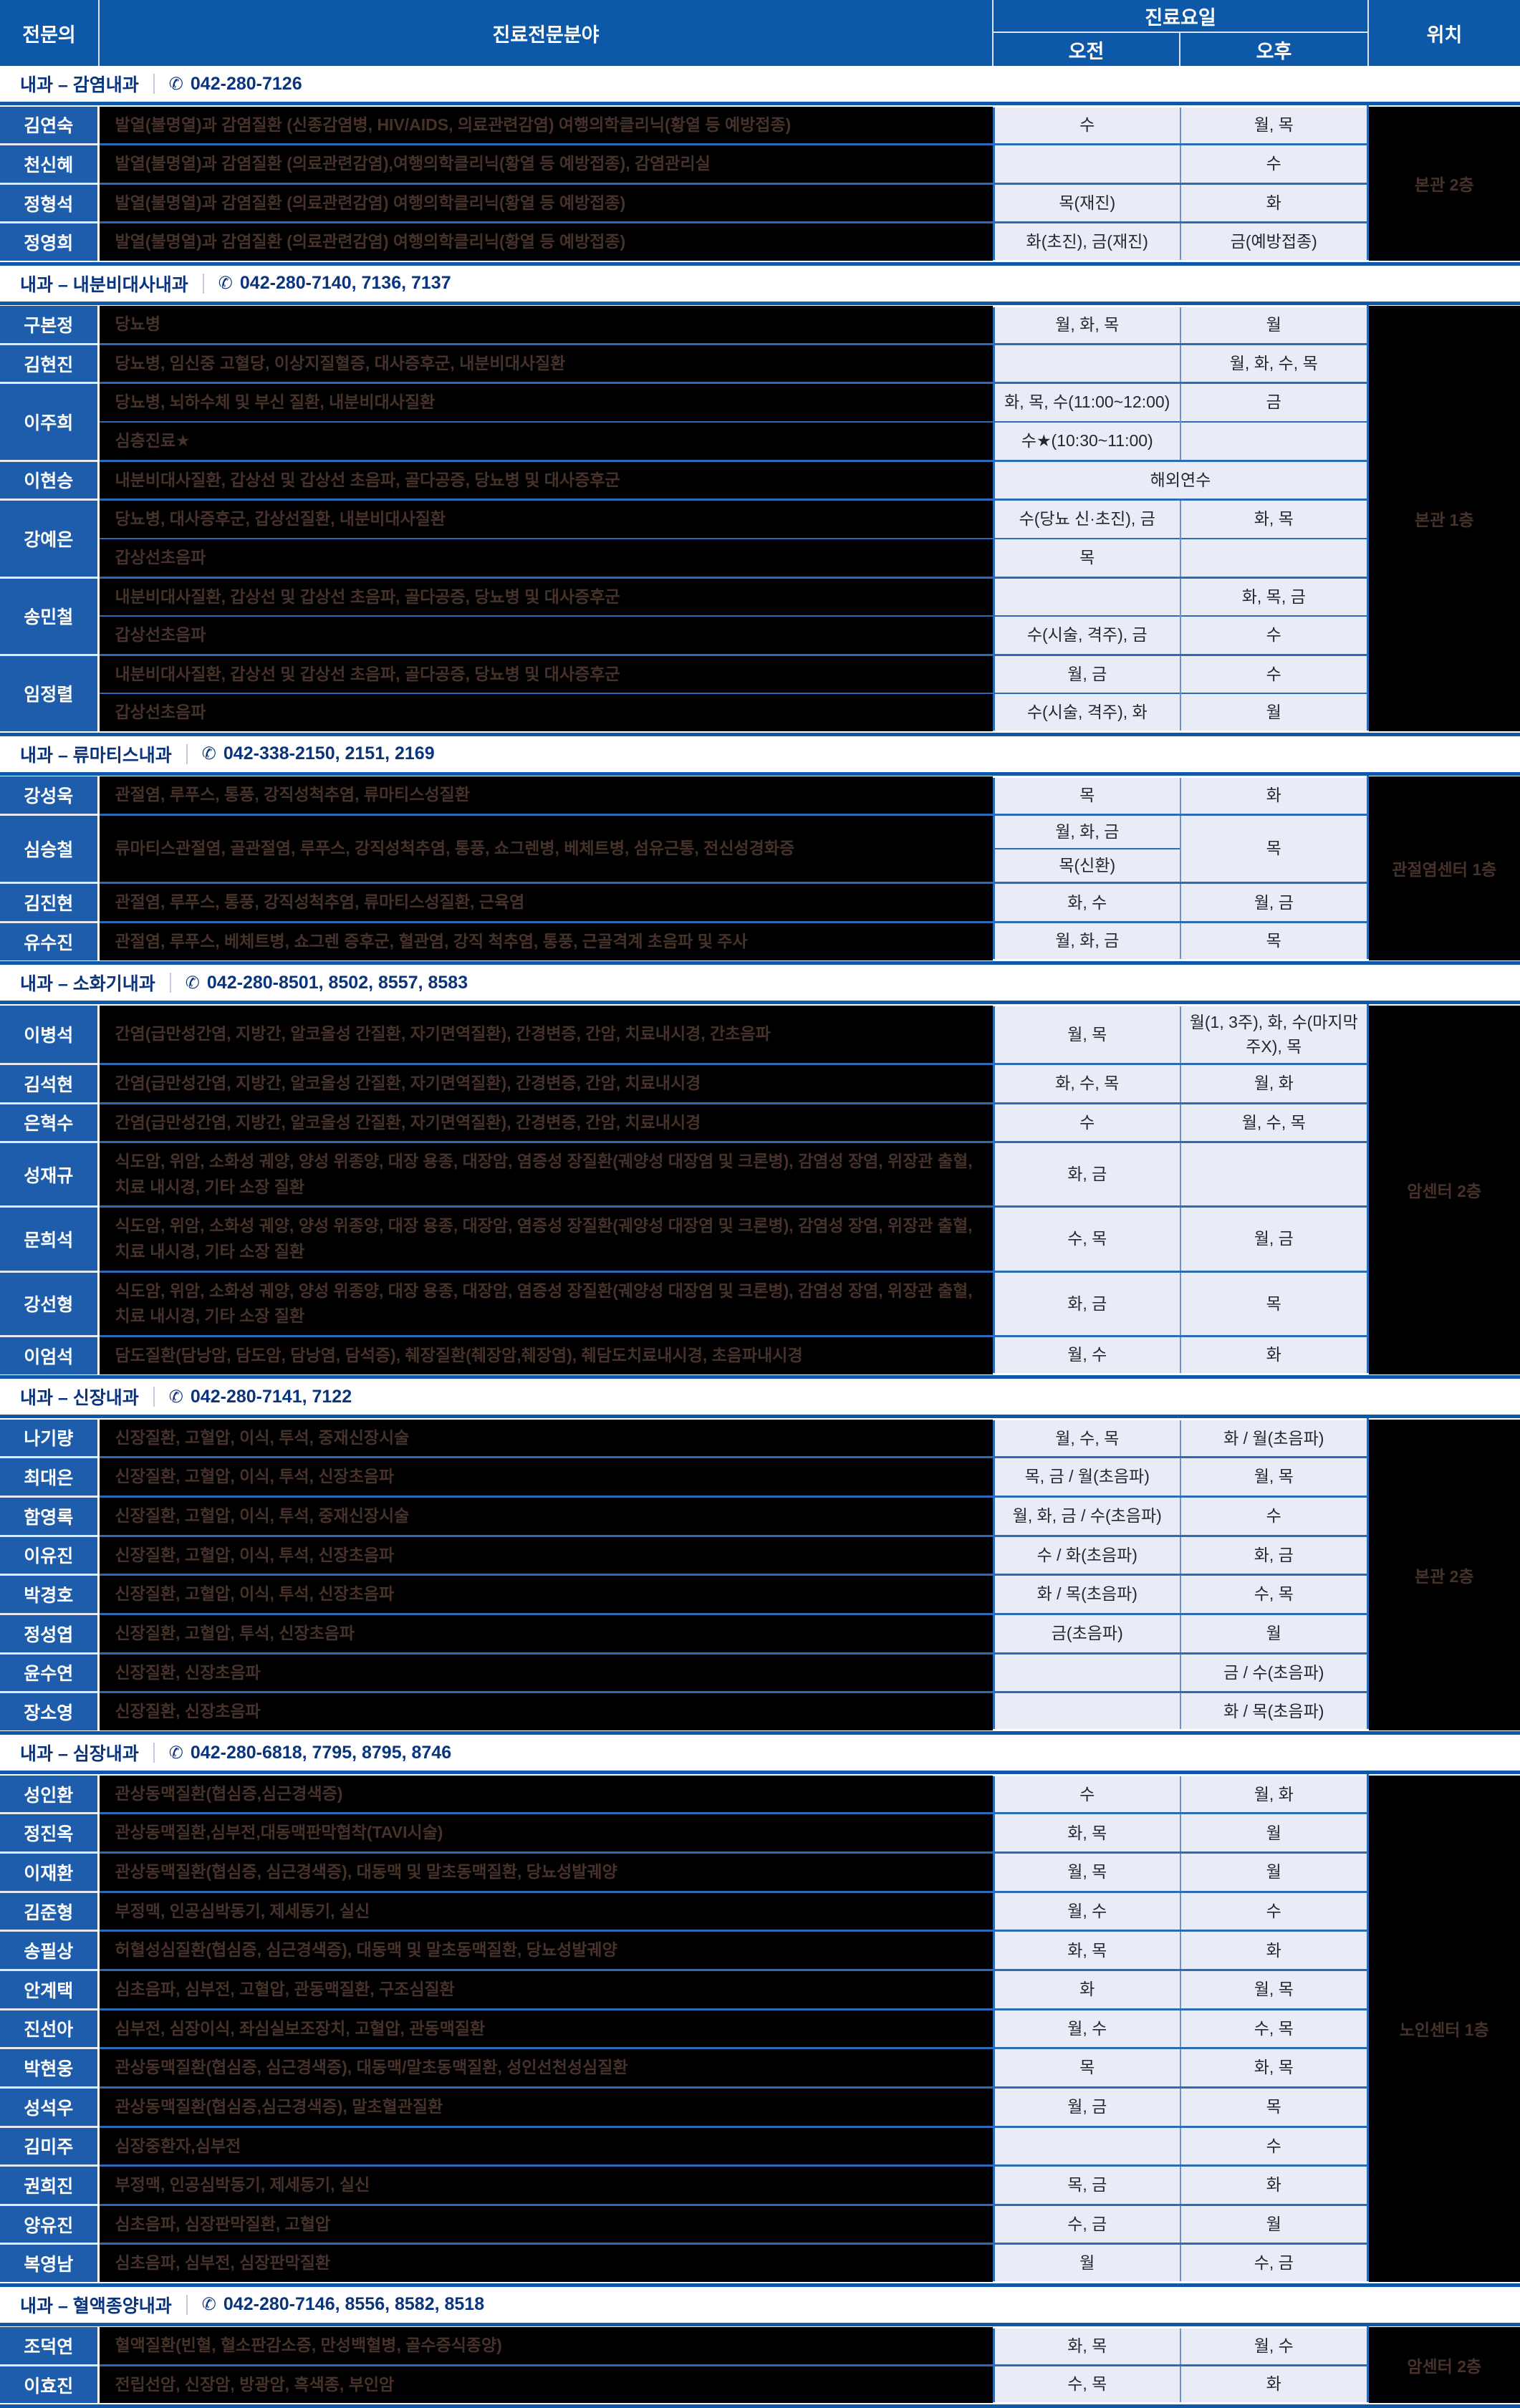 This screenshot has width=1520, height=2408. Describe the element at coordinates (760, 84) in the screenshot. I see `section-title-bar: 내과 – 감염내과 ✆ 042-280-7126` at that location.